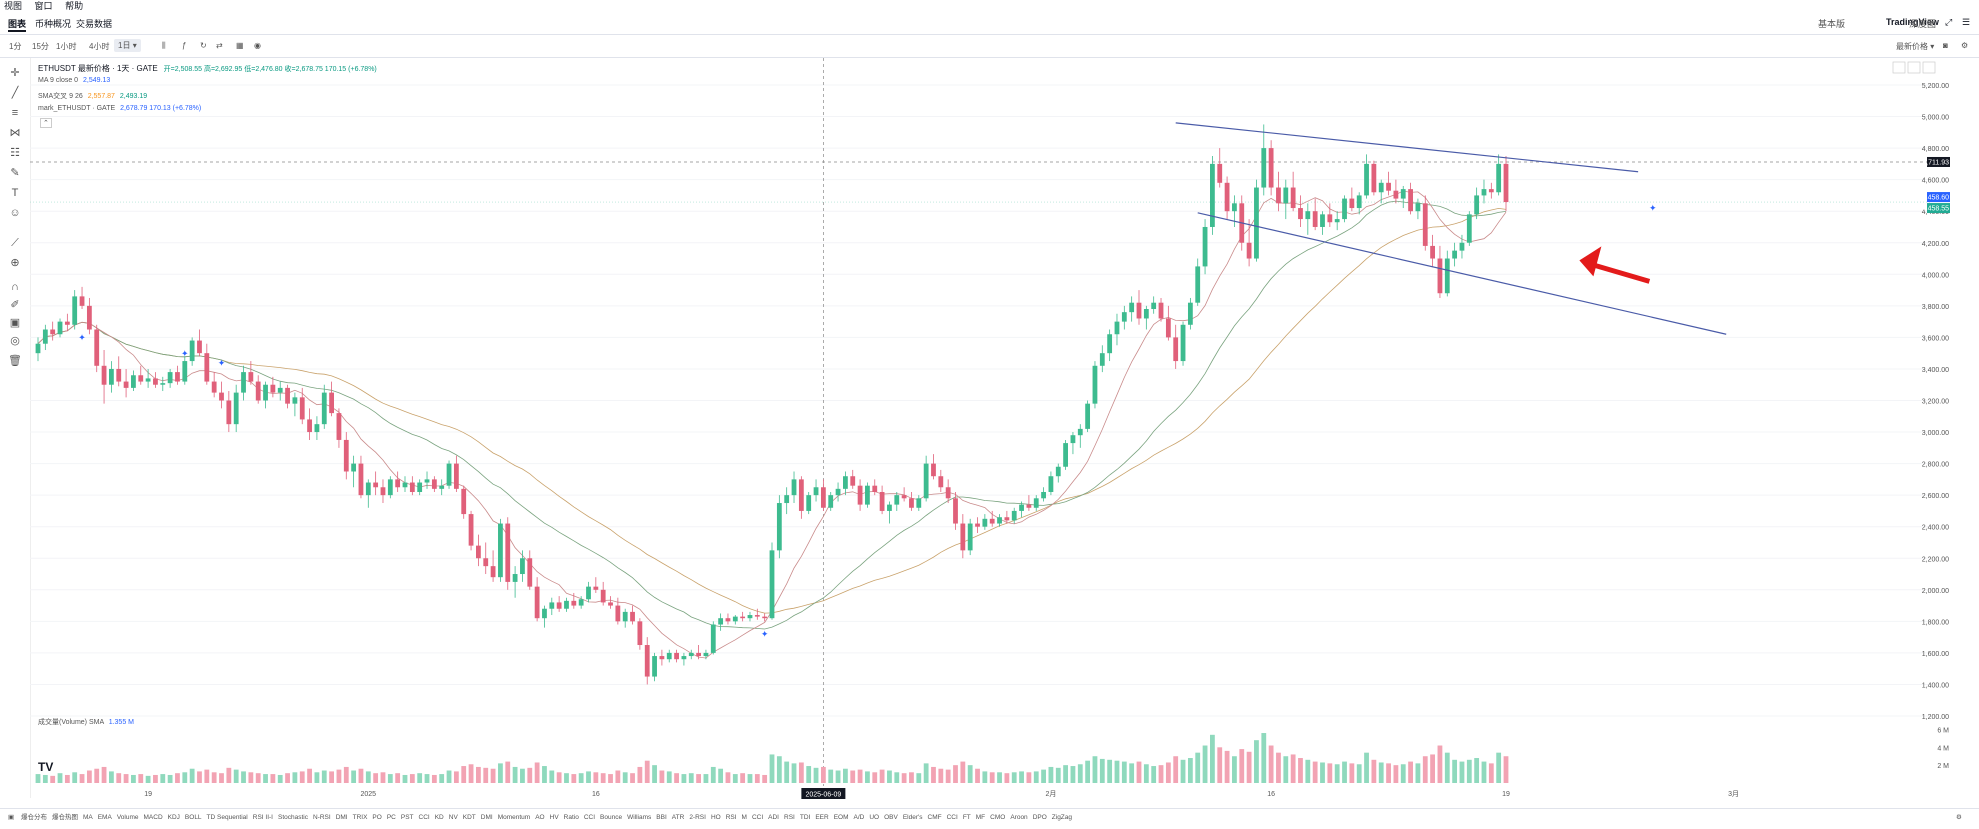 This screenshot has width=1979, height=829. What do you see at coordinates (98, 68) in the screenshot?
I see `legend-symbol: ETHUSDT 最新价格 · 1天 · GATE` at bounding box center [98, 68].